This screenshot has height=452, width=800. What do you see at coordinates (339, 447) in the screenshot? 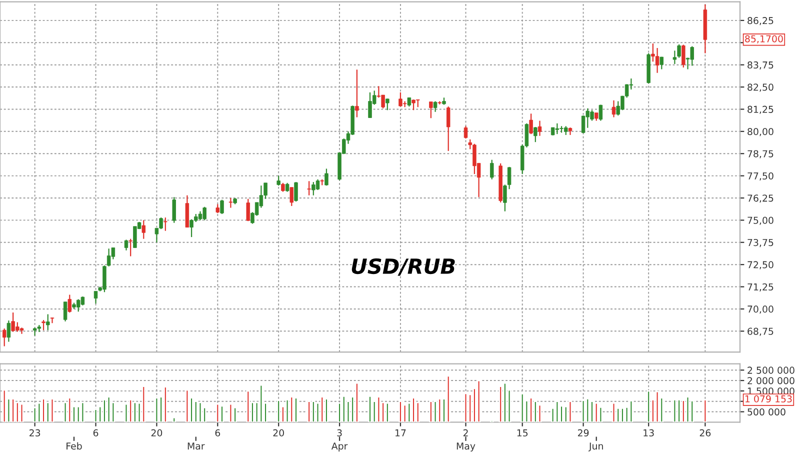
I see `x2-tick-label: Apr` at bounding box center [339, 447].